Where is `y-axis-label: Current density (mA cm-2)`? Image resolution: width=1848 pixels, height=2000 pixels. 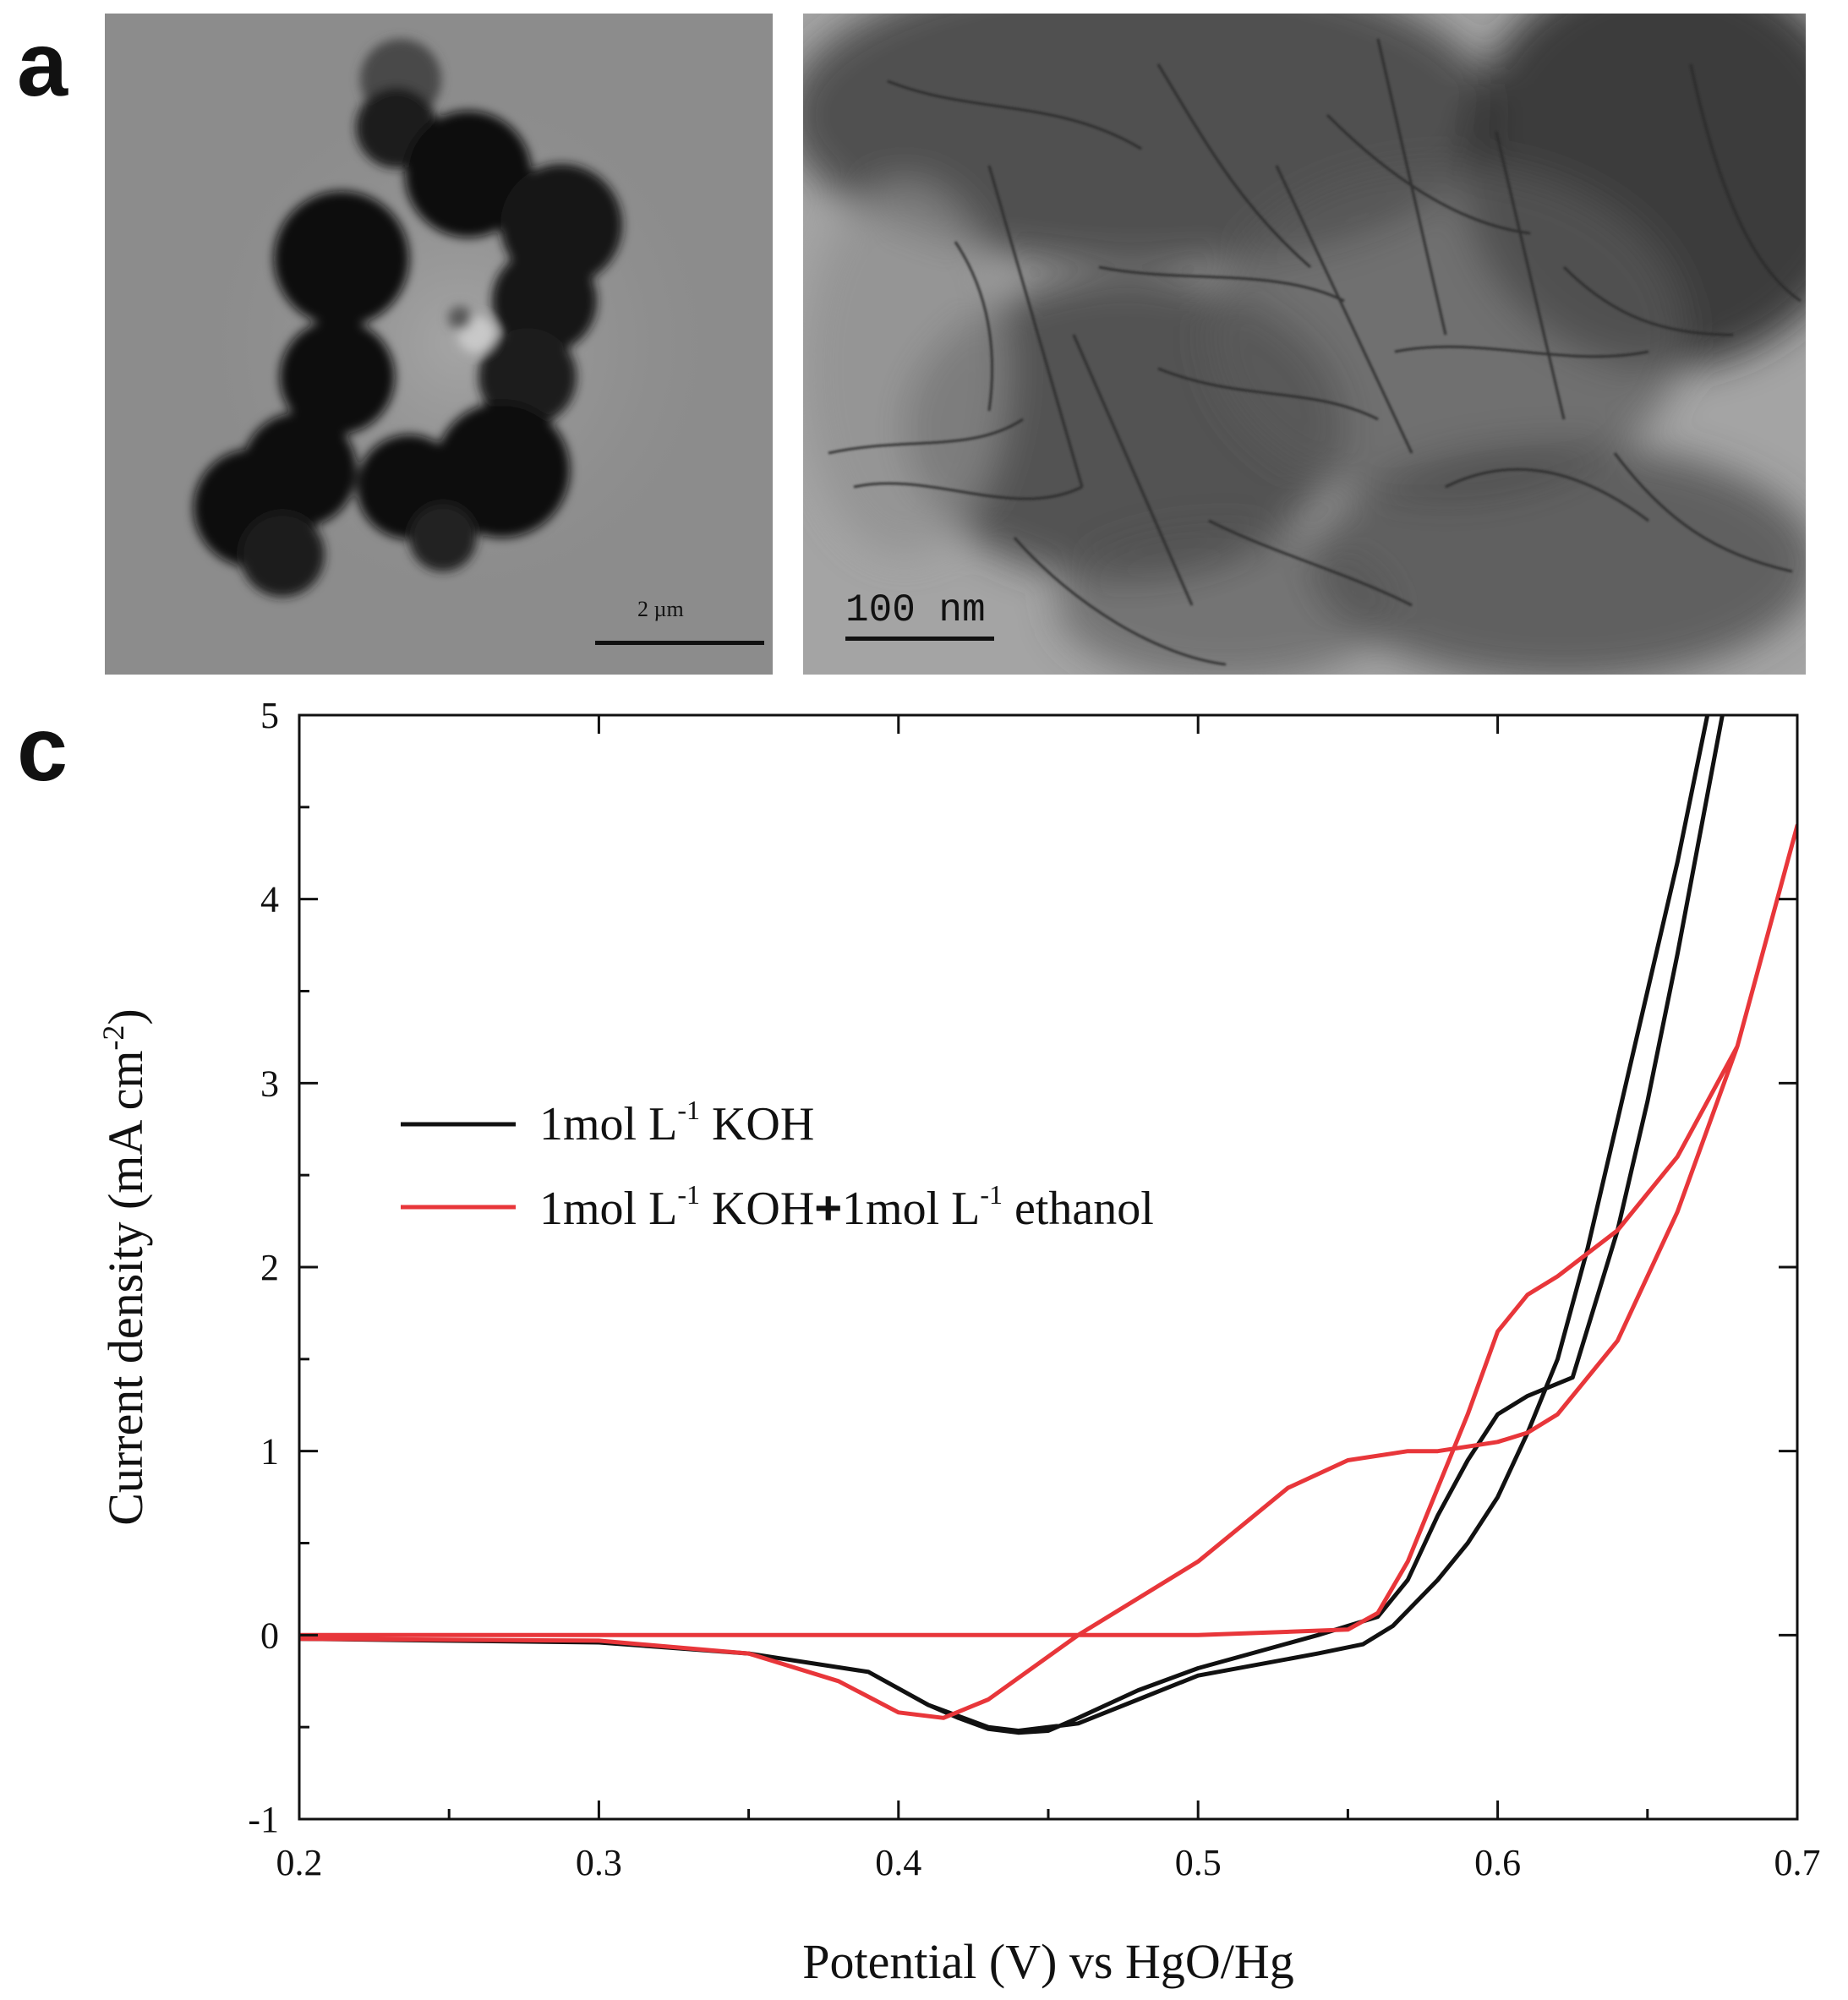
y-axis-label: Current density (mA cm-2) is located at coordinates (125, 1267).